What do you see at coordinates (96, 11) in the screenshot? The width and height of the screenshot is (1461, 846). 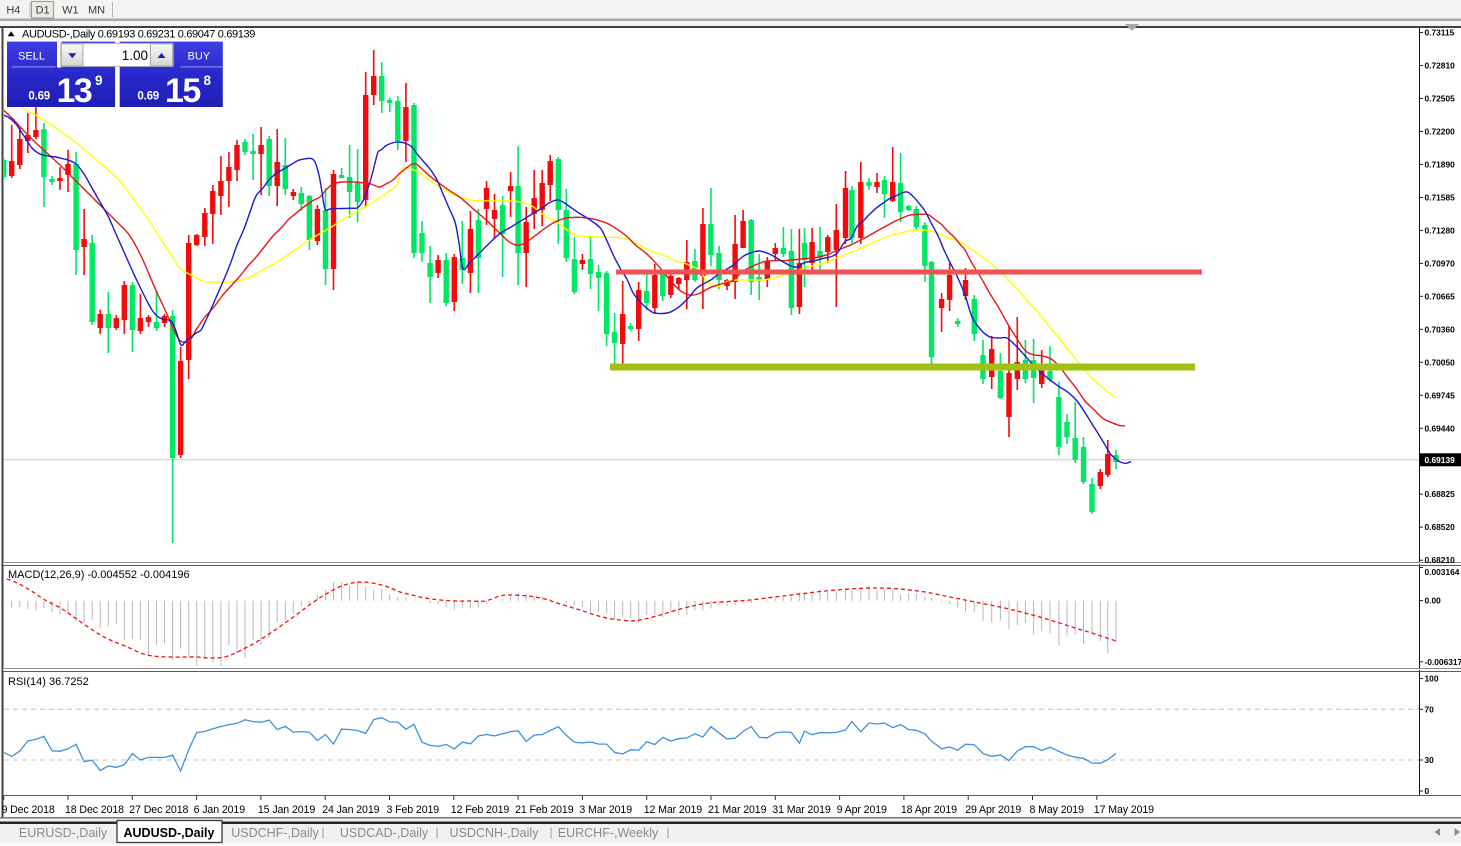 I see `svg-text: MN` at bounding box center [96, 11].